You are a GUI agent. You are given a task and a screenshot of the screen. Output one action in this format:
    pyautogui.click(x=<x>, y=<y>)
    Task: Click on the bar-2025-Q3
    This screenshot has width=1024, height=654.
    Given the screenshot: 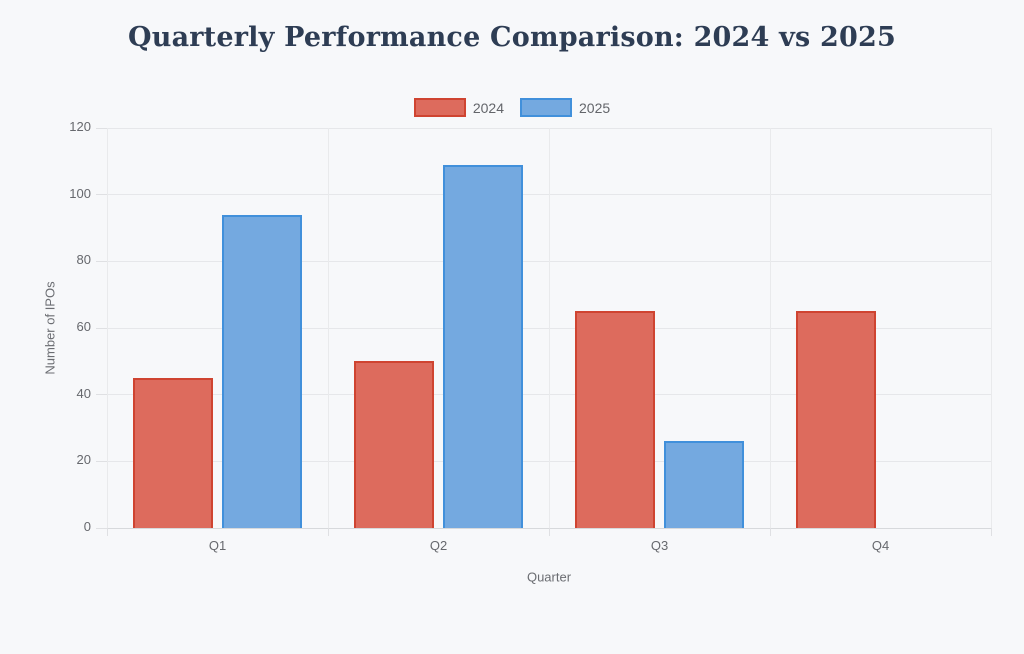 What is the action you would take?
    pyautogui.click(x=704, y=484)
    